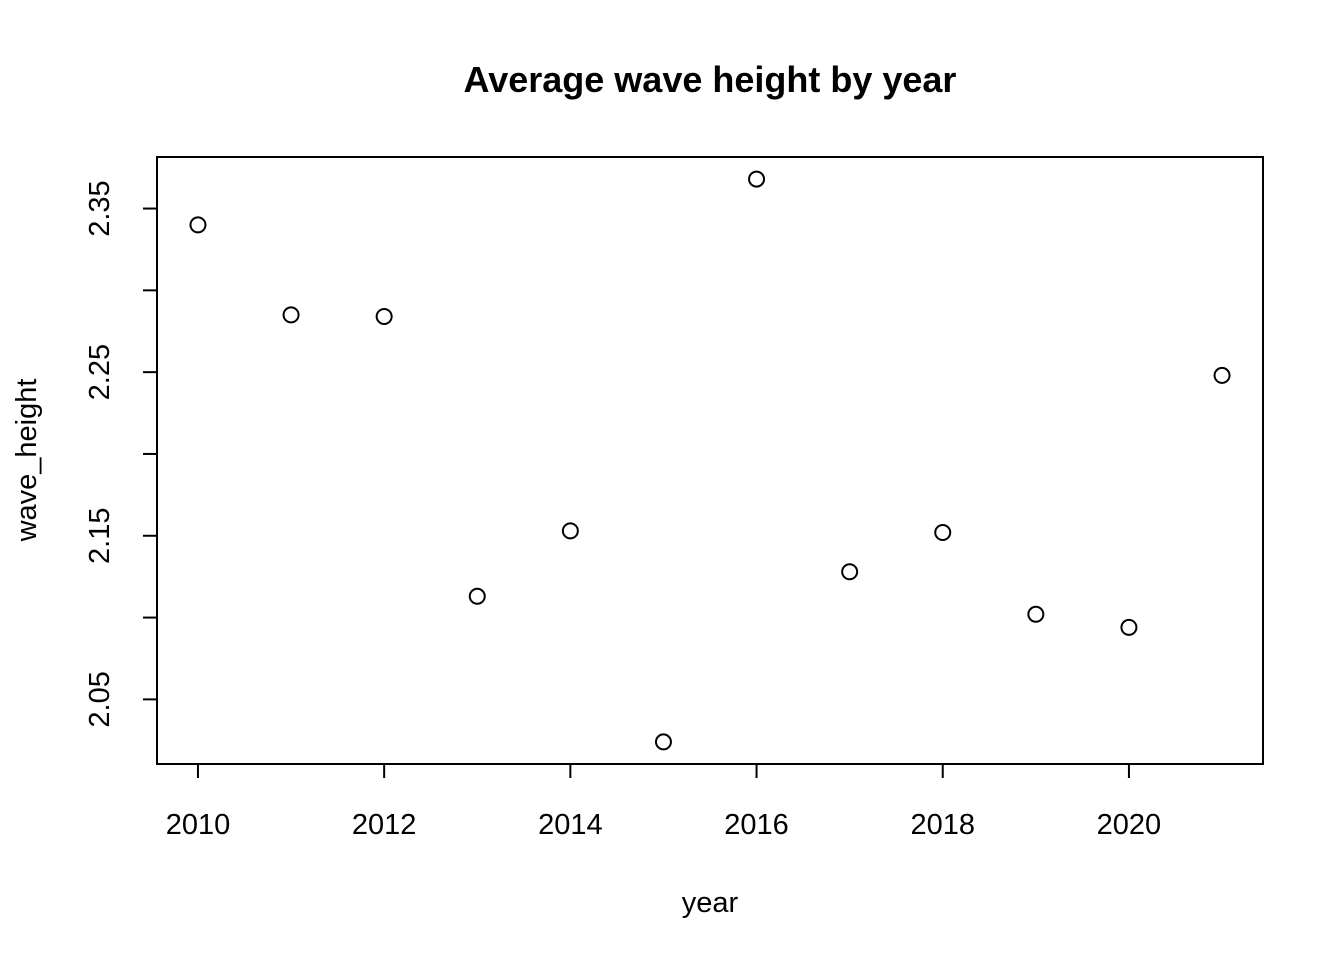 This screenshot has width=1344, height=960. Describe the element at coordinates (100, 372) in the screenshot. I see `y-tick-label: 2.25` at that location.